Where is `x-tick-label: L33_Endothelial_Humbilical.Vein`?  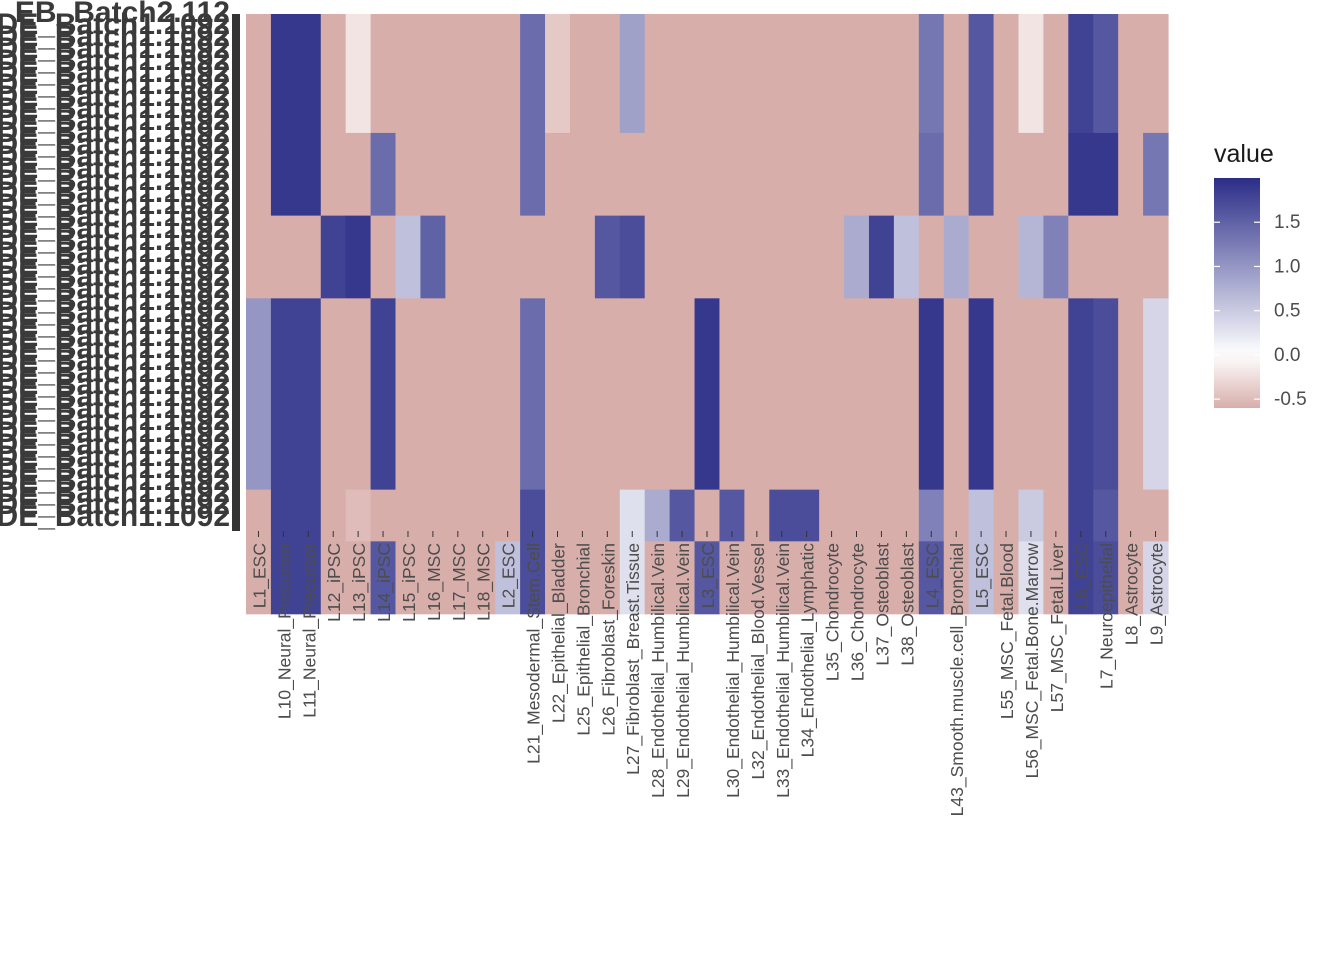
x-tick-label: L33_Endothelial_Humbilical.Vein is located at coordinates (783, 670).